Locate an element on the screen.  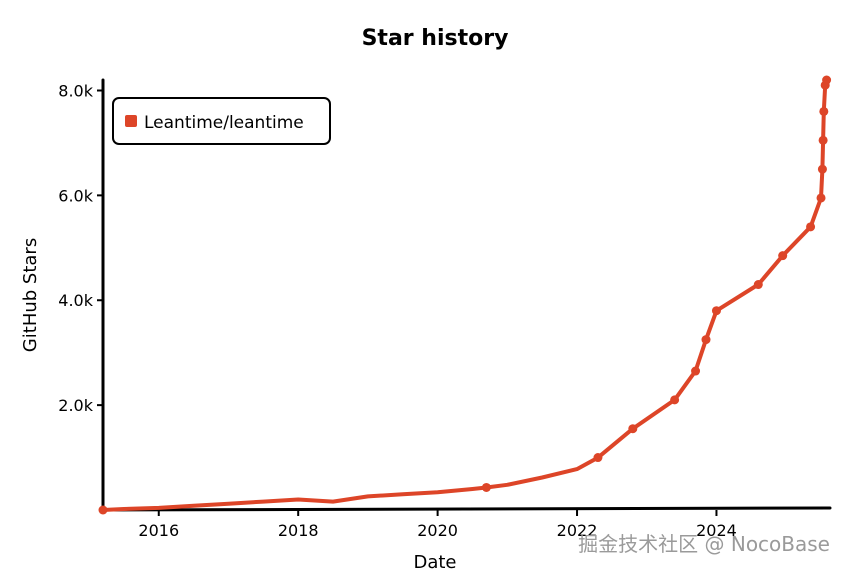
watermark-text: 掘金技术社区 @ NocoBase is located at coordinates (704, 544).